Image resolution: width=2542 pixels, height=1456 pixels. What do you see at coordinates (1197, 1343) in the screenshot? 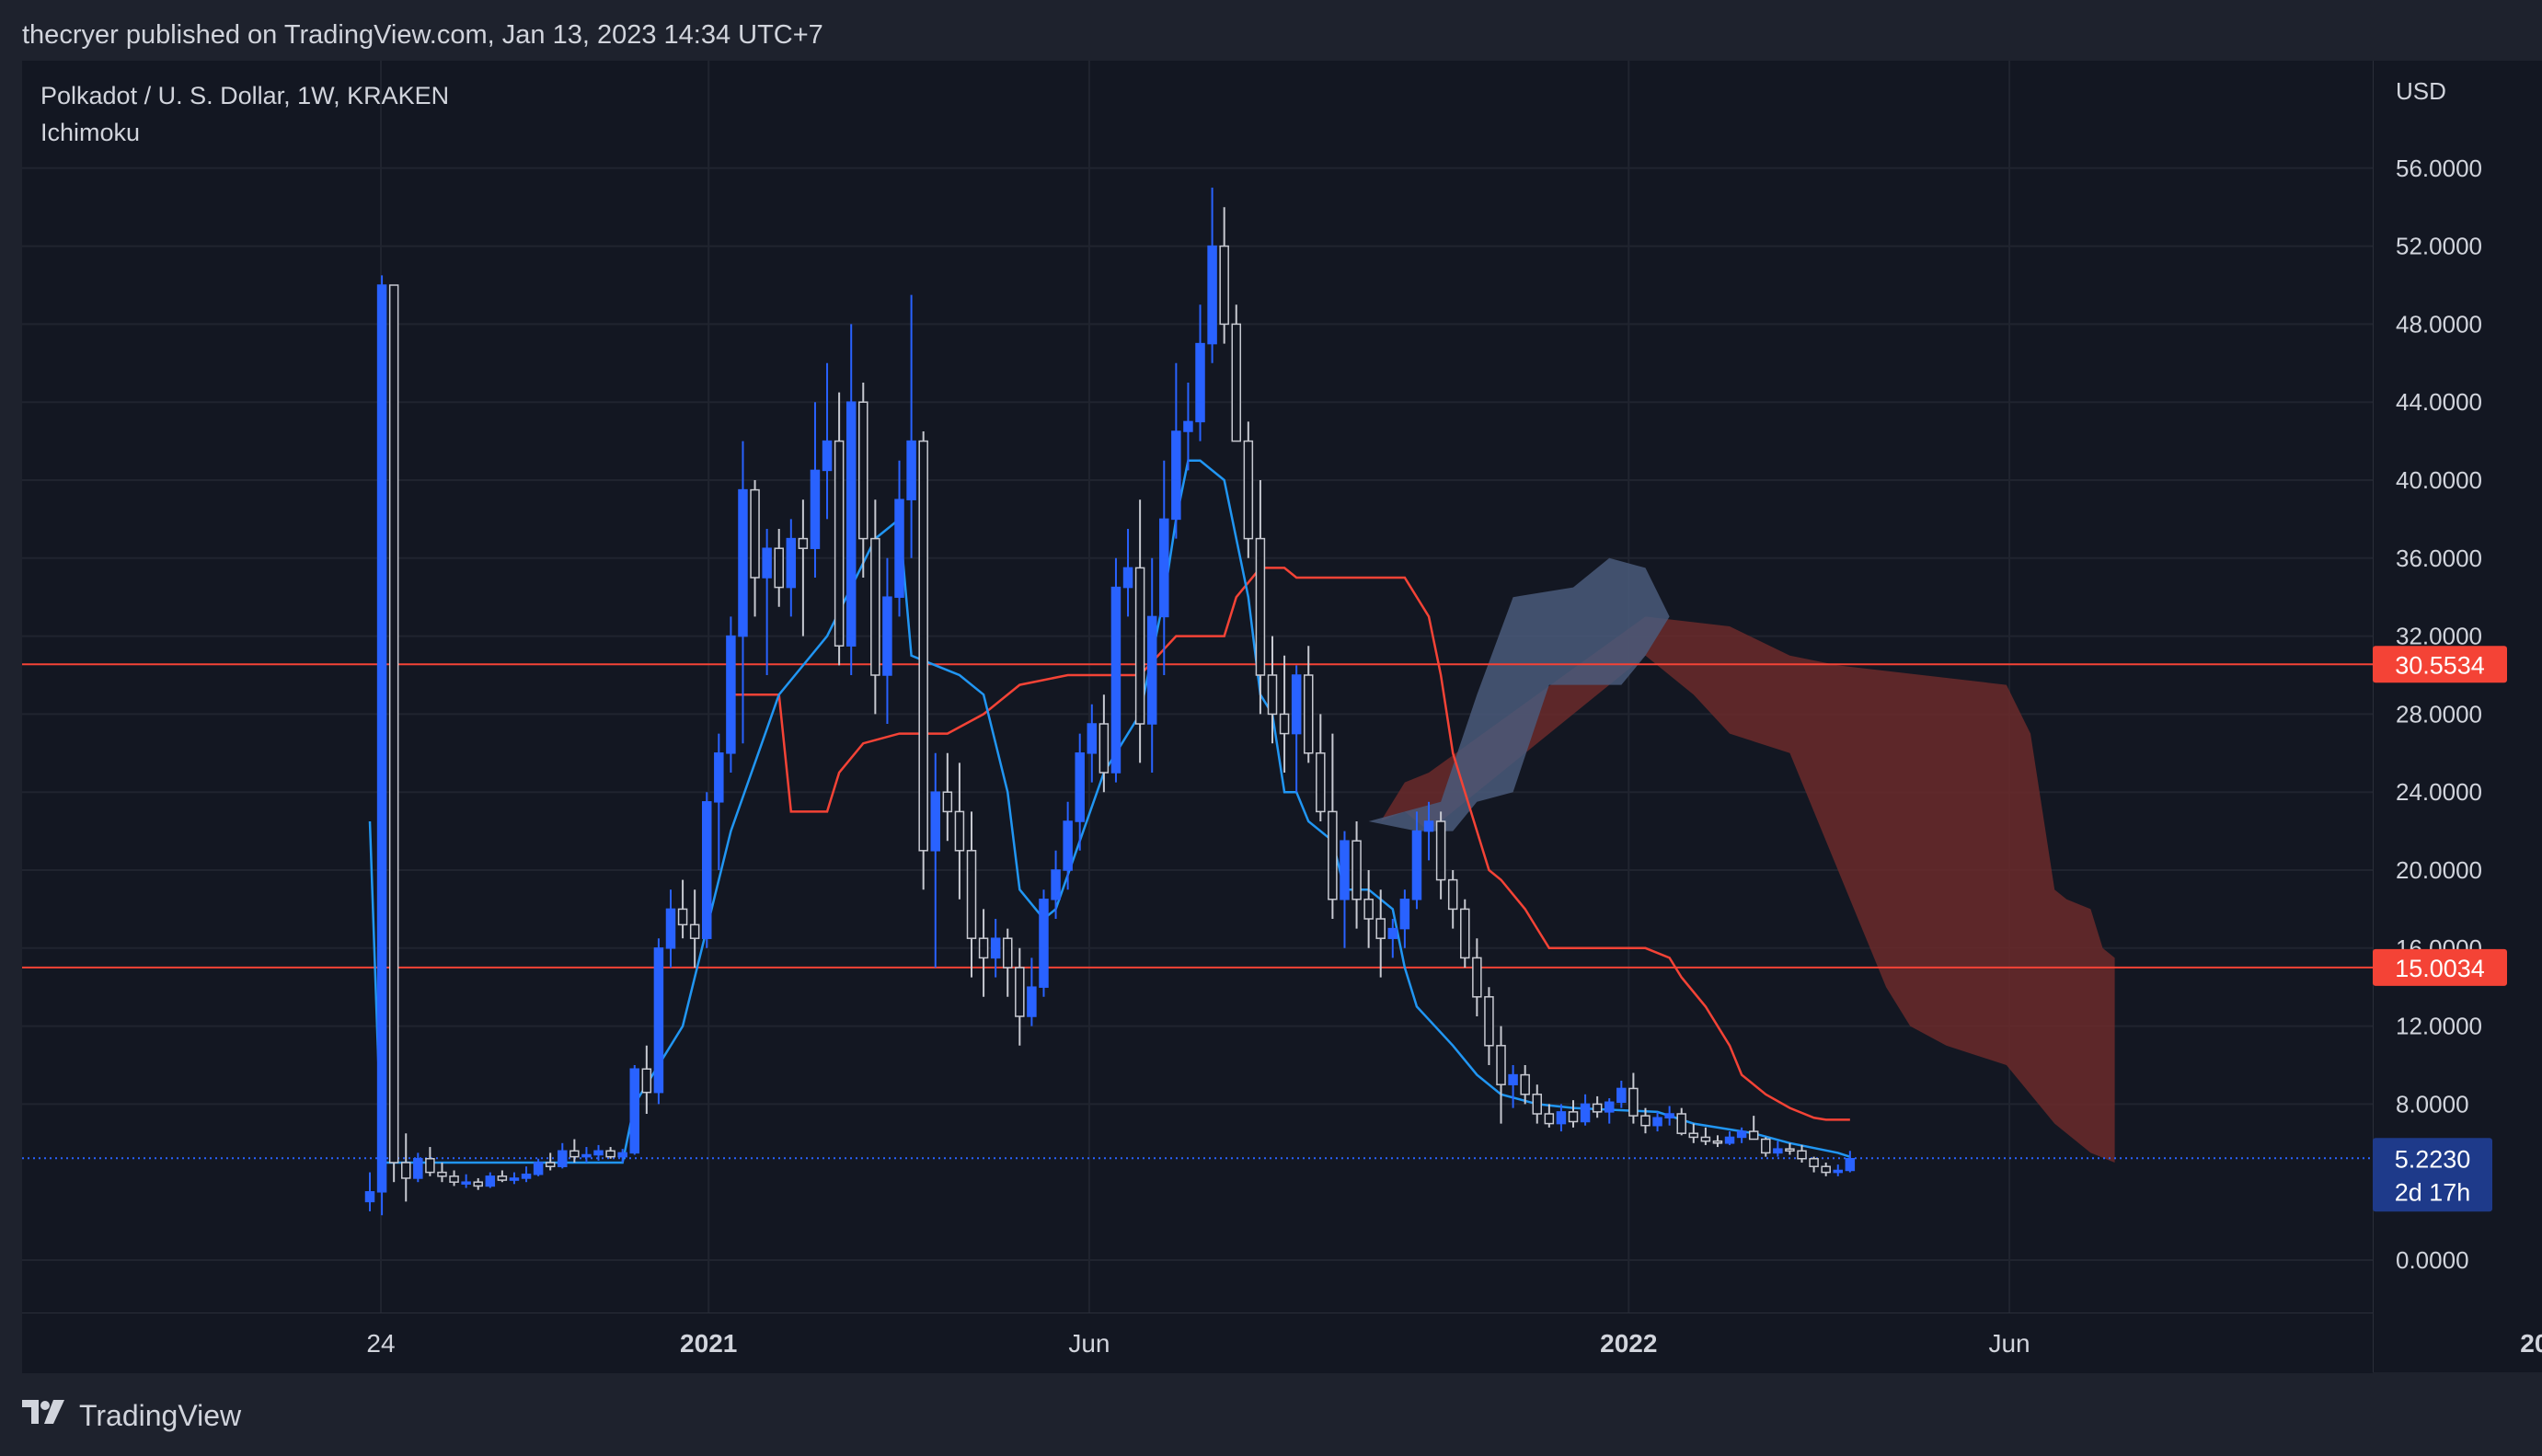
I see `time-axis` at bounding box center [1197, 1343].